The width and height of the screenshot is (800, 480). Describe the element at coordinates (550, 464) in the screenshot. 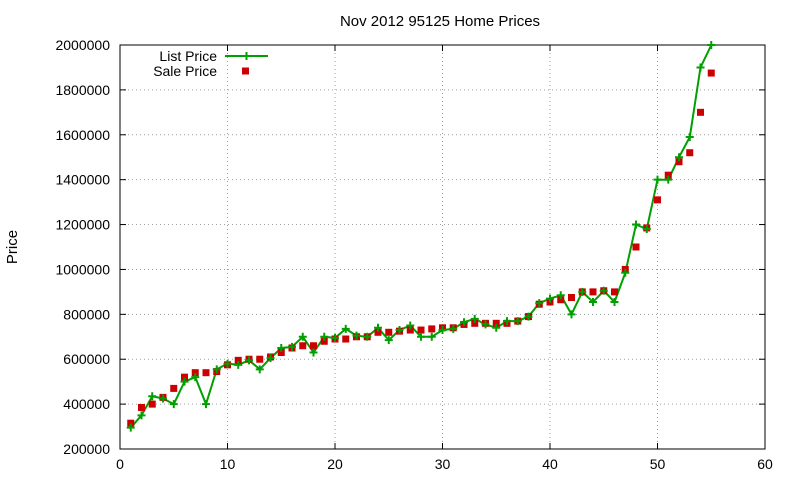

I see `x-tick-label: 40` at that location.